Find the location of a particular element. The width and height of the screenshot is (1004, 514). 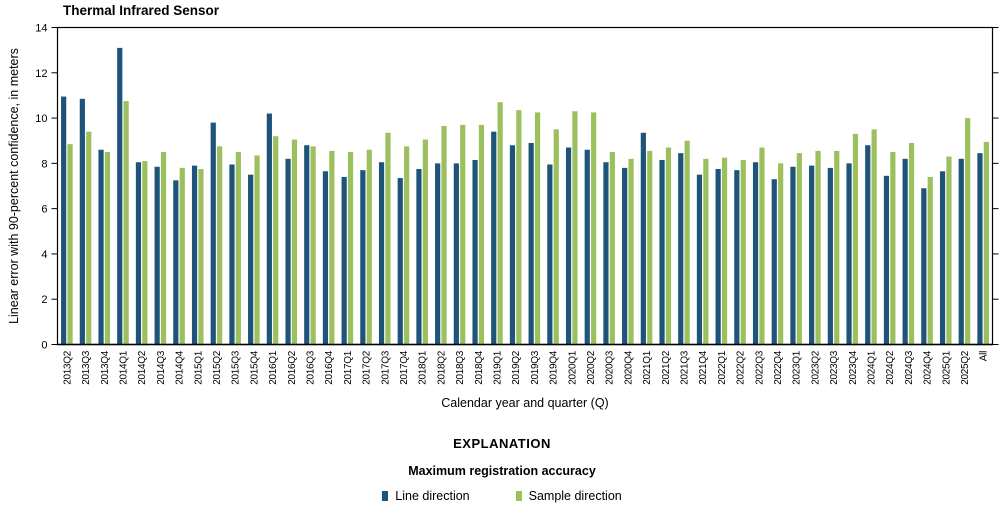

x-tick-label: 2015Q1 is located at coordinates (198, 367).